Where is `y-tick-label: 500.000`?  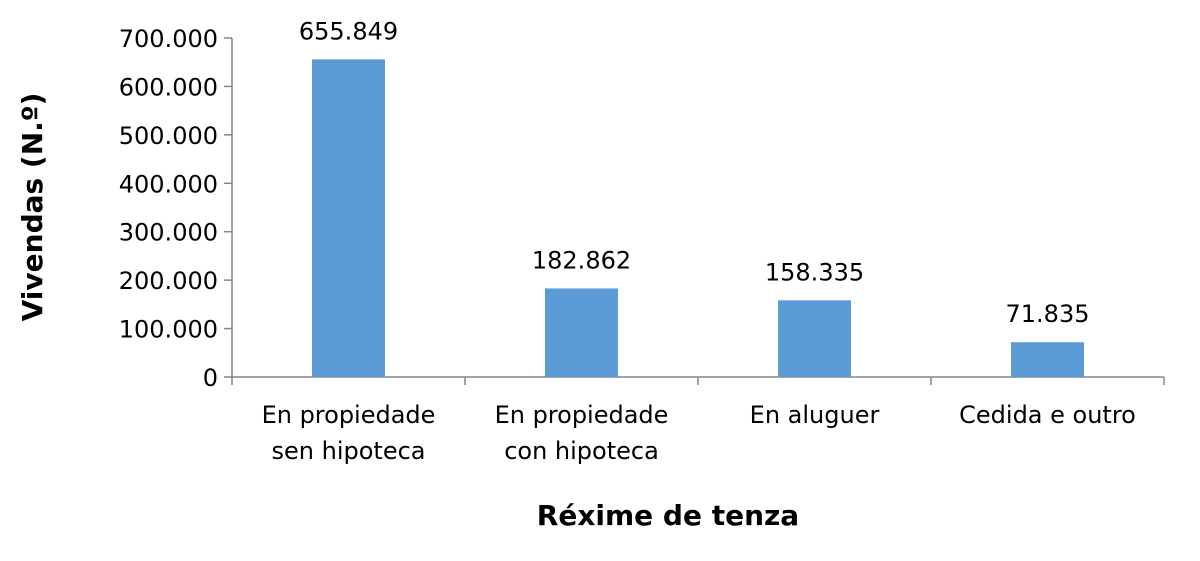 y-tick-label: 500.000 is located at coordinates (168, 136).